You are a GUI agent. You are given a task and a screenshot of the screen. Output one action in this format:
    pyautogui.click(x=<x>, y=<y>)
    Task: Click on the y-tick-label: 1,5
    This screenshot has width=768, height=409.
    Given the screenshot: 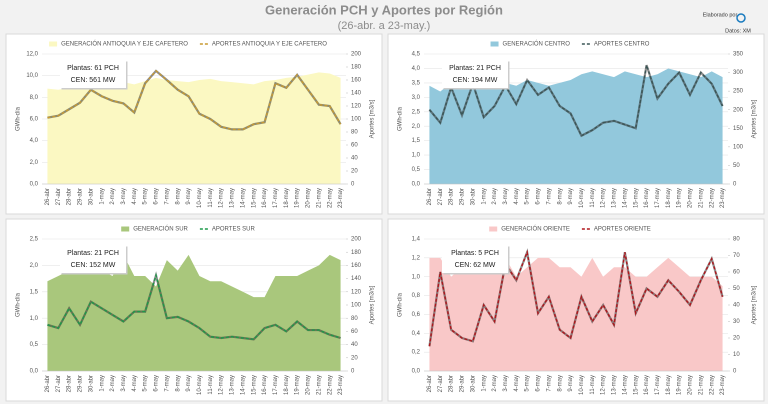 What is the action you would take?
    pyautogui.click(x=416, y=141)
    